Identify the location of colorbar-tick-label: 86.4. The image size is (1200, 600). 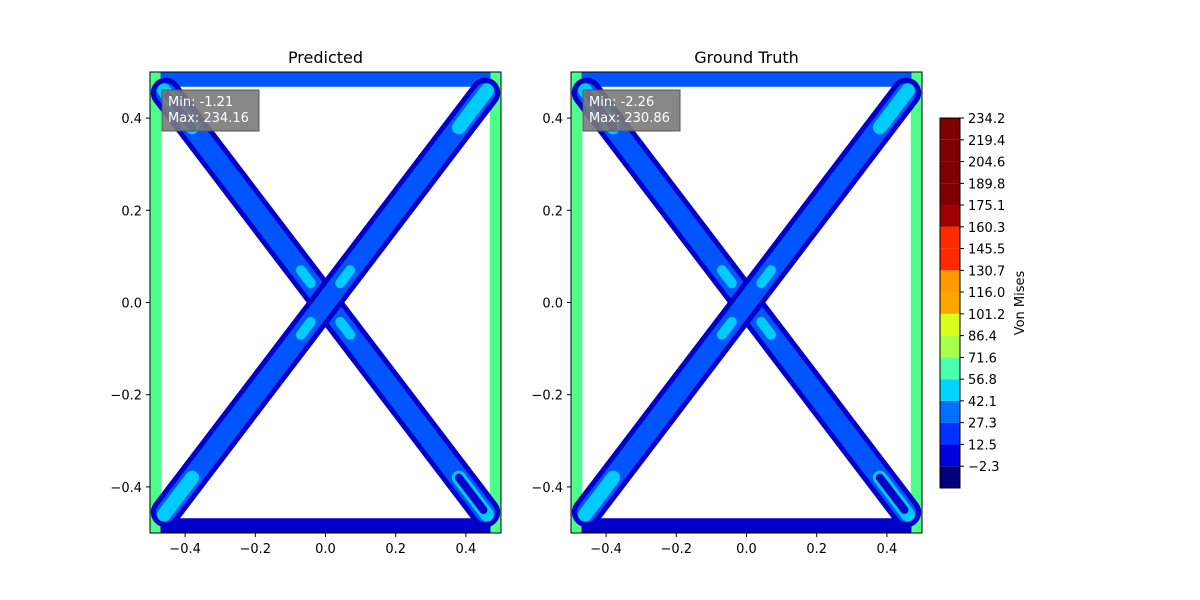
(982, 337).